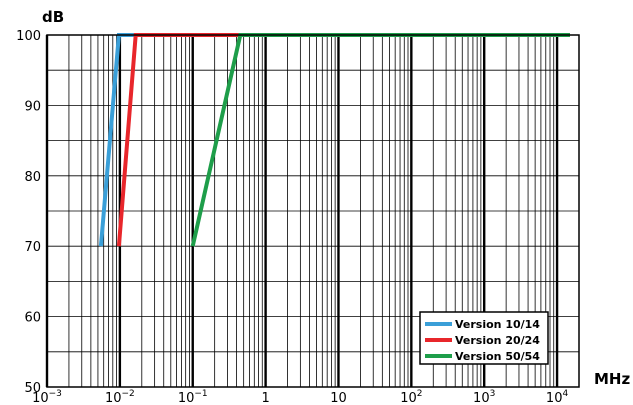 The width and height of the screenshot is (633, 405). I want to click on y-tick-label: 50, so click(32, 388).